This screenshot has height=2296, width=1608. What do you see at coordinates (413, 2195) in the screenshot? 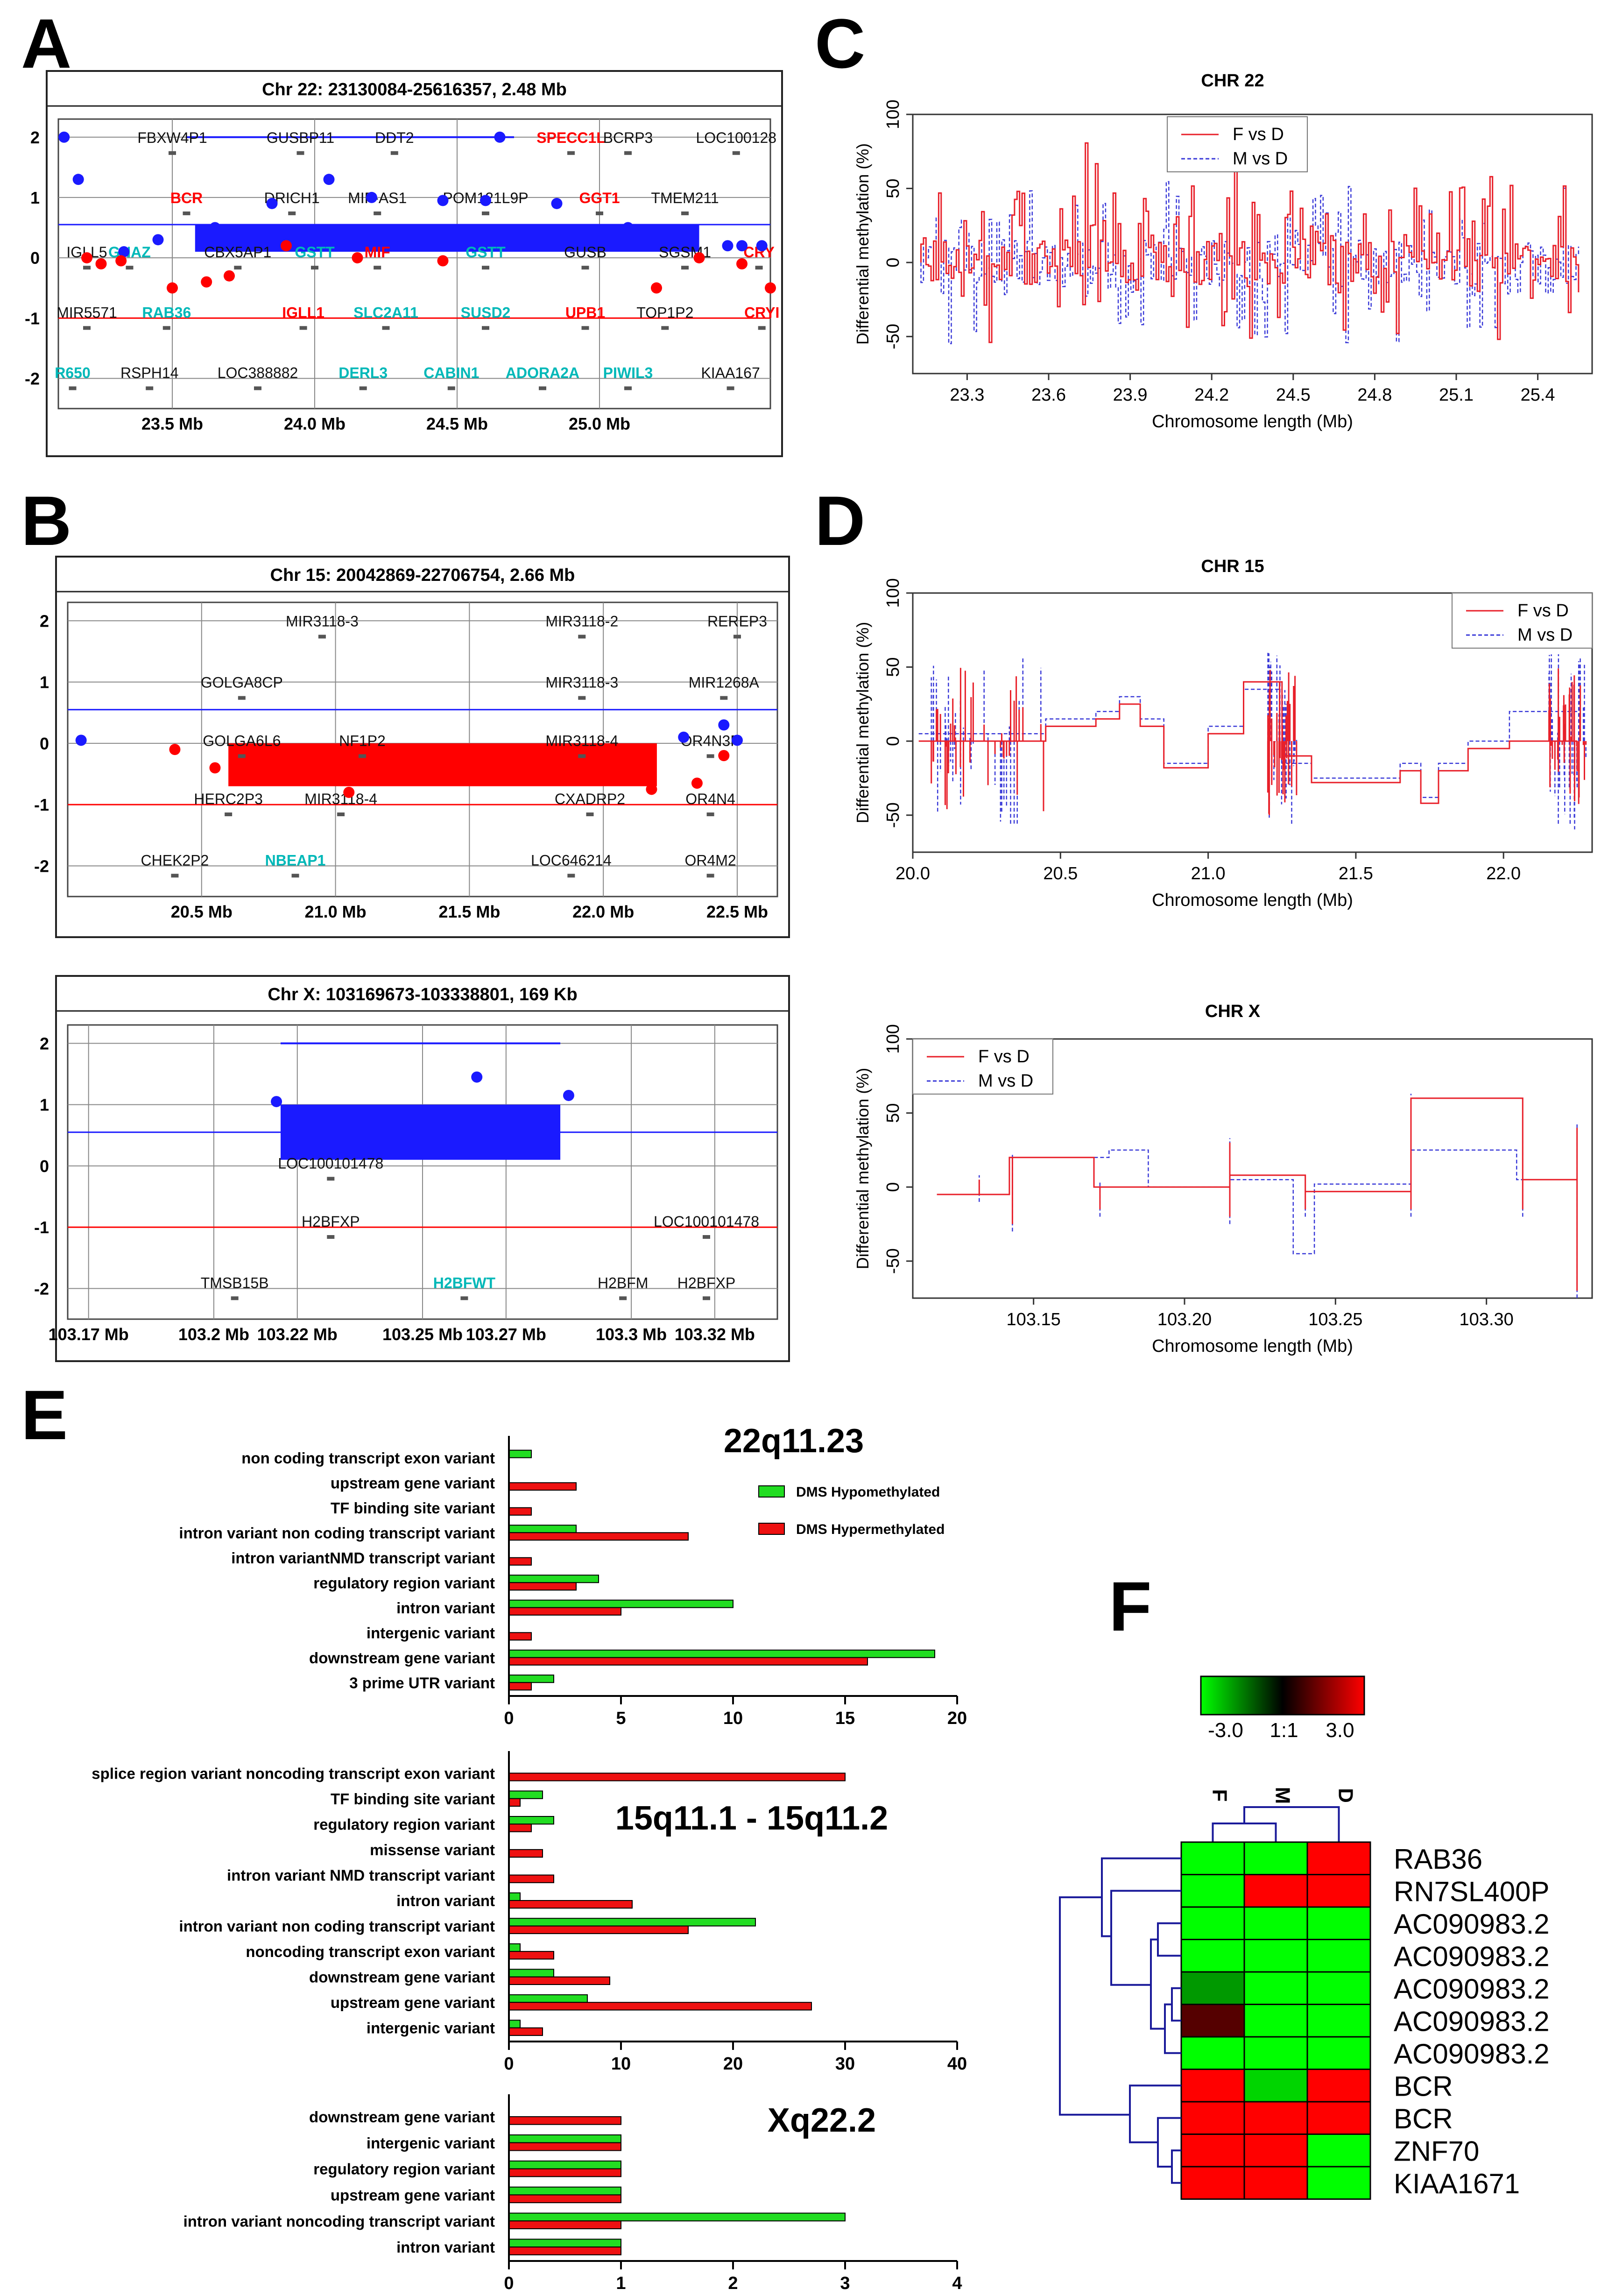
I see `category-label: upstream gene variant` at bounding box center [413, 2195].